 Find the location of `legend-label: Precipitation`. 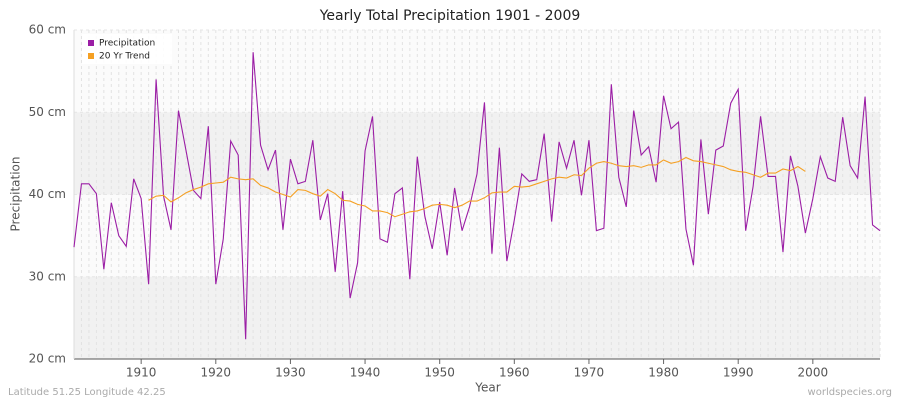

legend-label: Precipitation is located at coordinates (127, 44).